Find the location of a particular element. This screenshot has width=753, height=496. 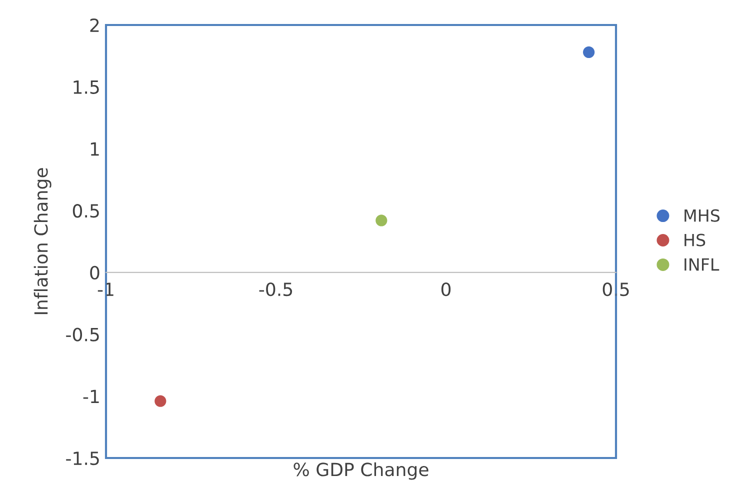

x-tick-label: 0 is located at coordinates (446, 289).